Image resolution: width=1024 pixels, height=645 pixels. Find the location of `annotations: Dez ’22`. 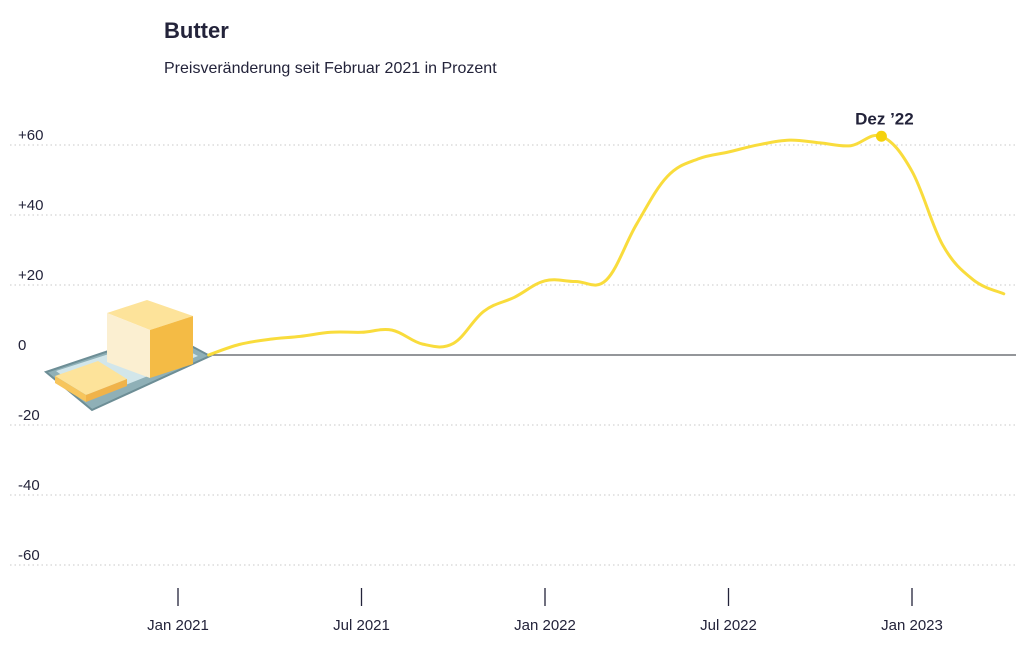

annotations: Dez ’22 is located at coordinates (884, 125).